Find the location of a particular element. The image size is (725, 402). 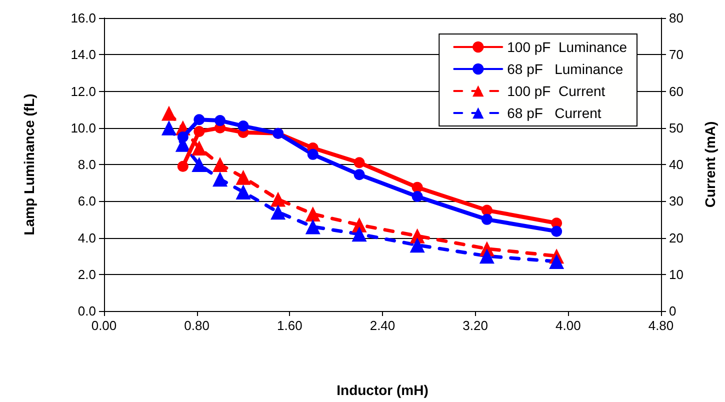

legend-label: 68 pF Luminance is located at coordinates (565, 69).